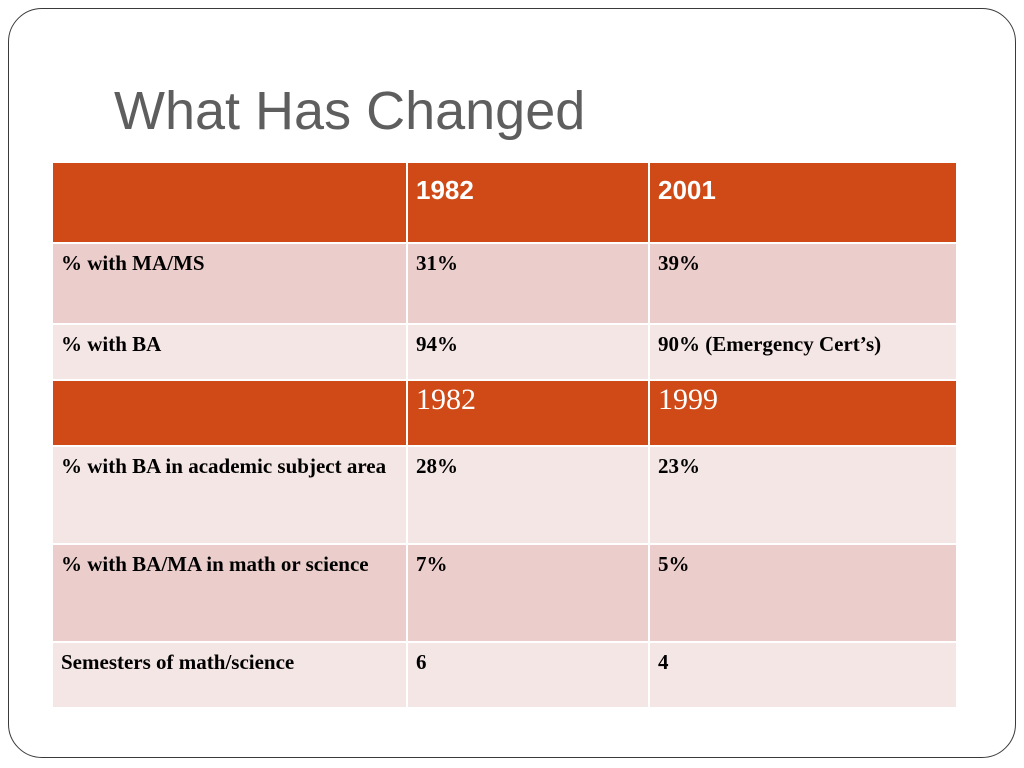  I want to click on table-row: % with BA/MA in math or science 7% 5%, so click(504, 593).